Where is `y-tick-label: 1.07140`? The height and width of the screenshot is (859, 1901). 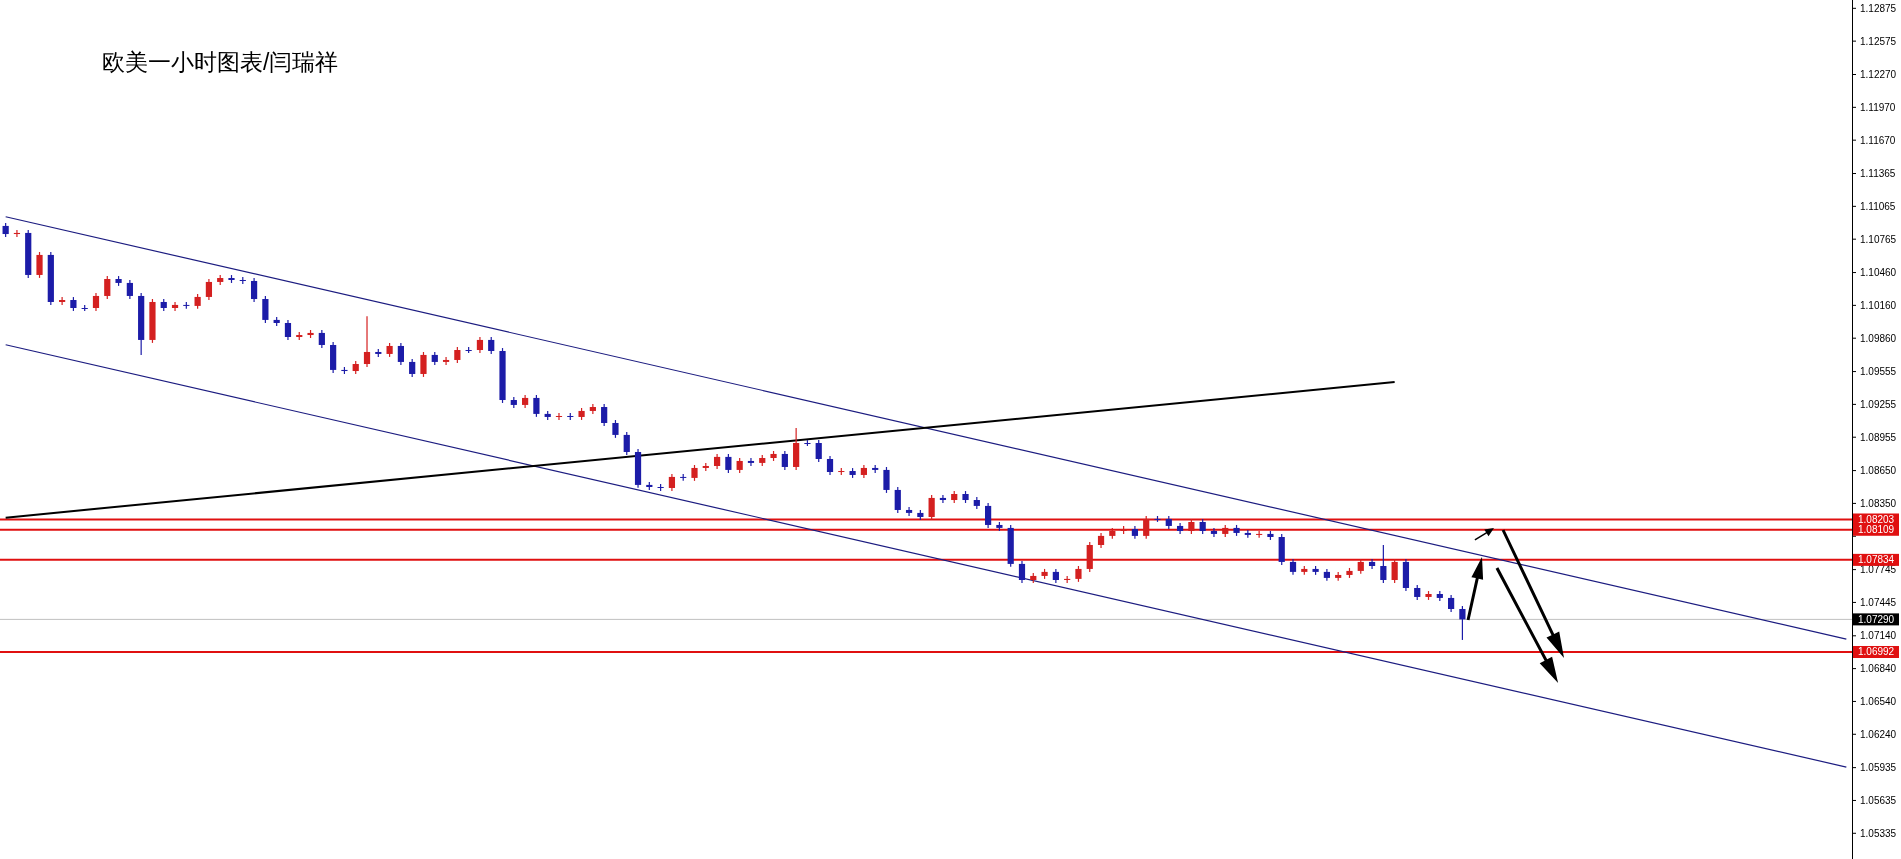
y-tick-label: 1.07140 is located at coordinates (1878, 636).